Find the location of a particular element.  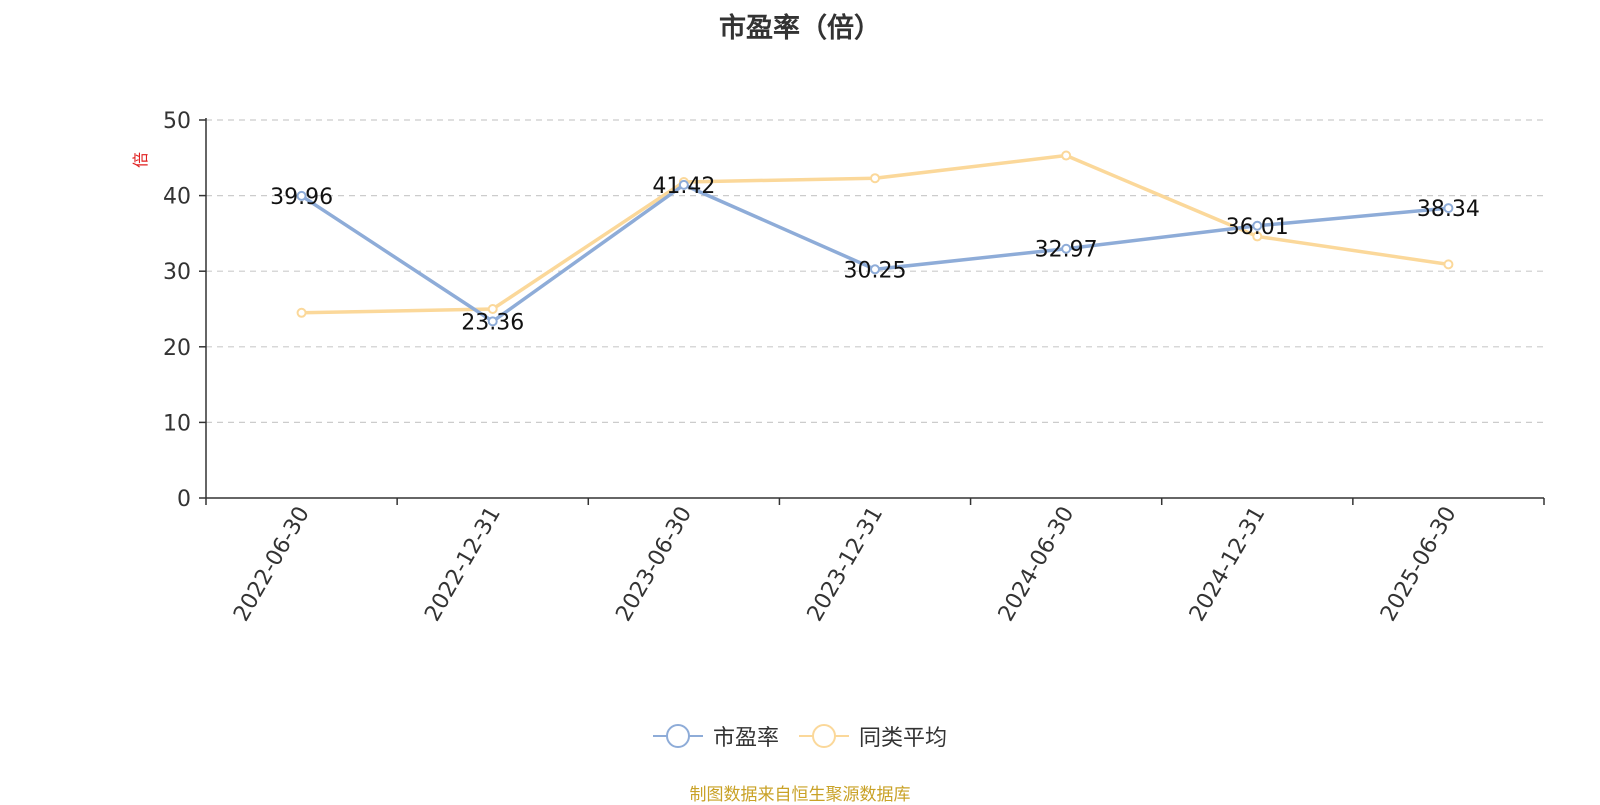

data-label-3: 30.25 is located at coordinates (875, 270).